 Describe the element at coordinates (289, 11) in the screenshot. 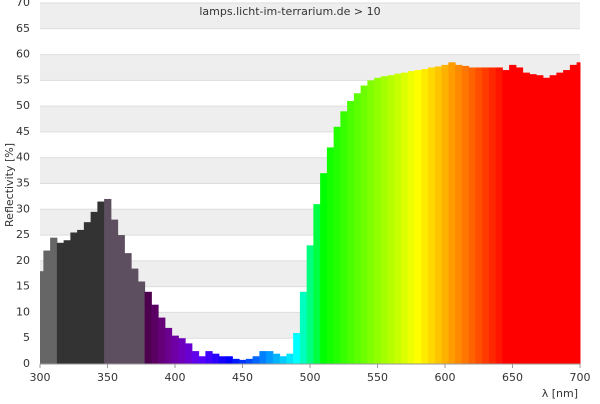

I see `chart-title: lamps.licht-im-terrarium.de > 10` at that location.